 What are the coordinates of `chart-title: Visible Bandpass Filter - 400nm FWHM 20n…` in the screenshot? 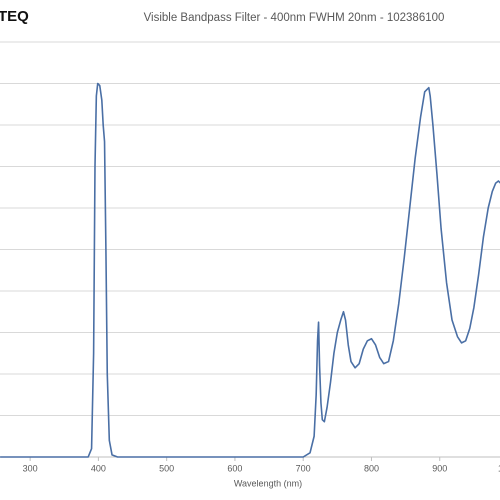 It's located at (294, 18).